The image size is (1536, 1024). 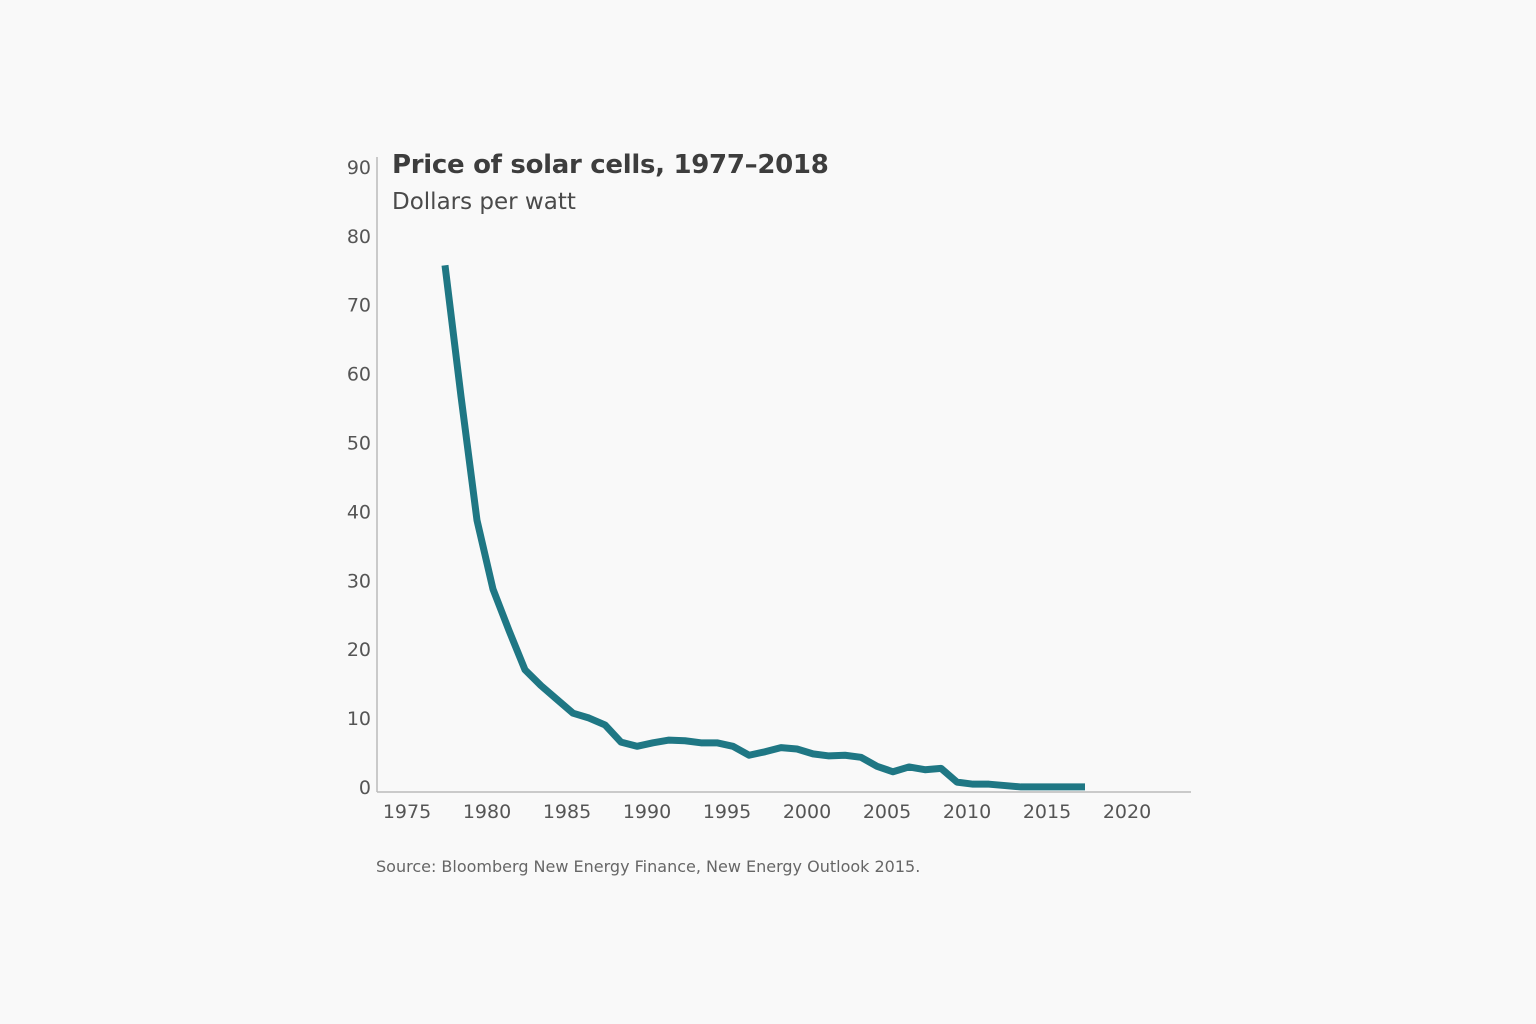 What do you see at coordinates (407, 812) in the screenshot?
I see `x-tick-label: 1975` at bounding box center [407, 812].